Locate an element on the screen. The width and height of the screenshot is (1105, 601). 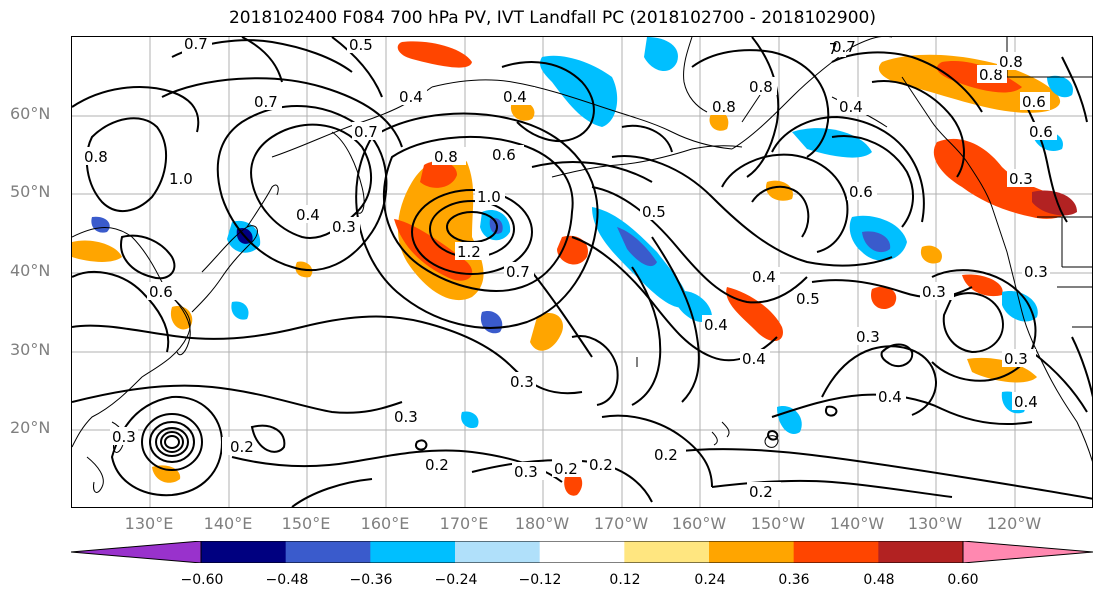
colorbar-extend-left is located at coordinates (136, 552).